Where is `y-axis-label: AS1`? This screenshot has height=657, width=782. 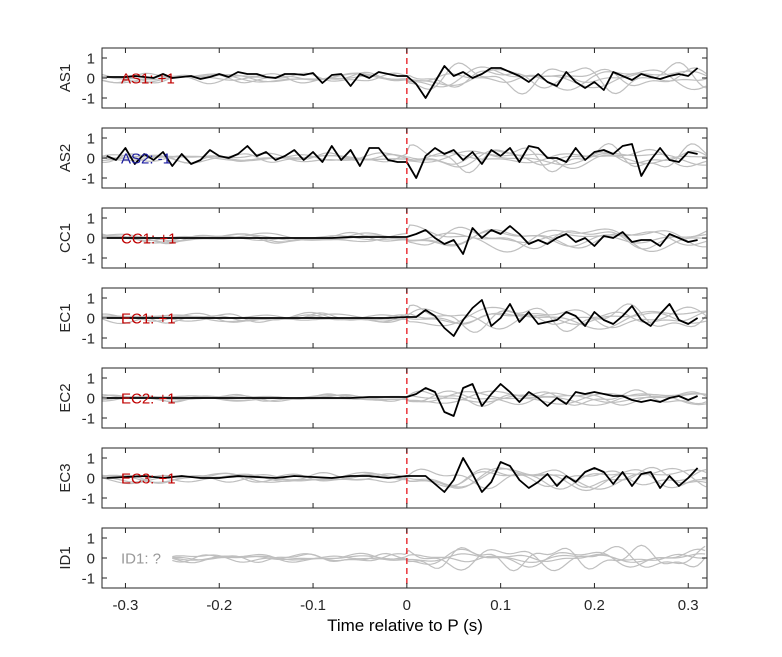 y-axis-label: AS1 is located at coordinates (65, 78).